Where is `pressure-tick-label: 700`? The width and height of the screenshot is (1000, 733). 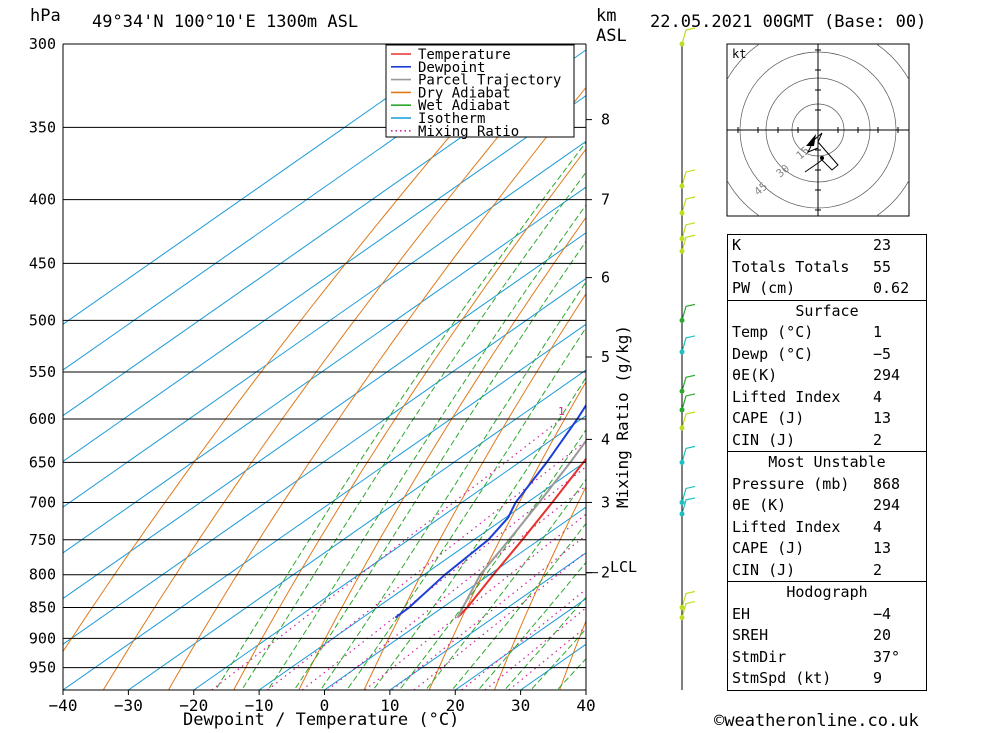 pressure-tick-label: 700 is located at coordinates (42, 502).